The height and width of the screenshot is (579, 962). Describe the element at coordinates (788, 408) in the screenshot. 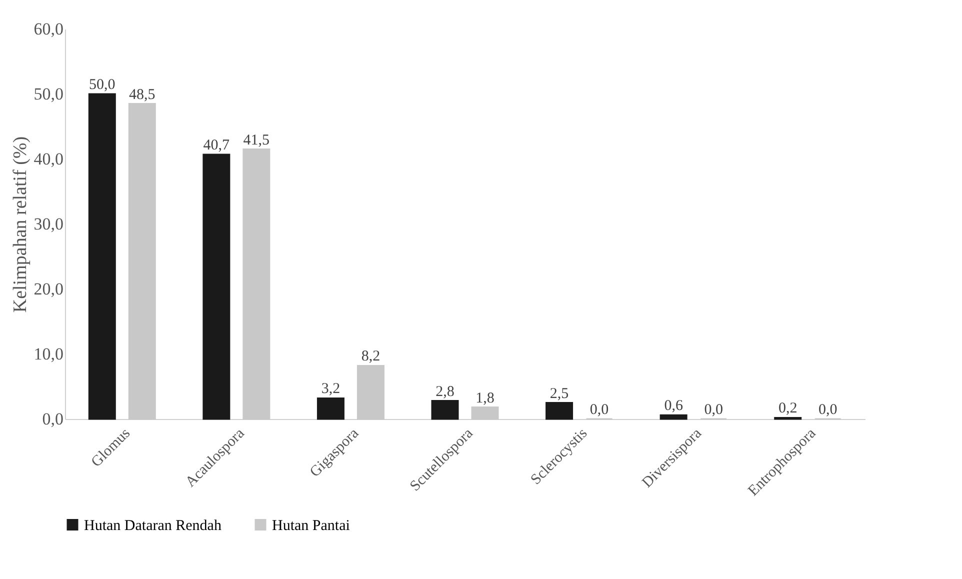

I see `data-label: 0,2` at that location.